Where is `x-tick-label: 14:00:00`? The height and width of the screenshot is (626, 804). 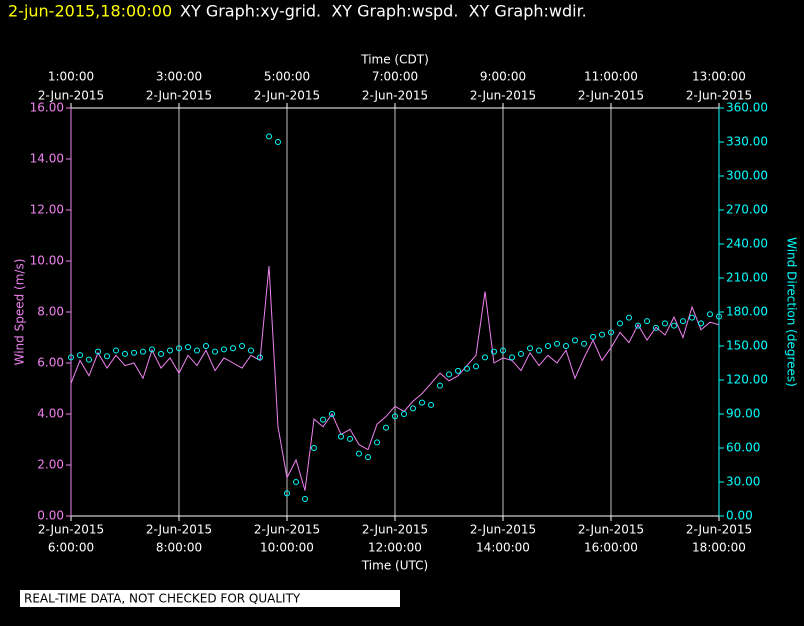
x-tick-label: 14:00:00 is located at coordinates (503, 548).